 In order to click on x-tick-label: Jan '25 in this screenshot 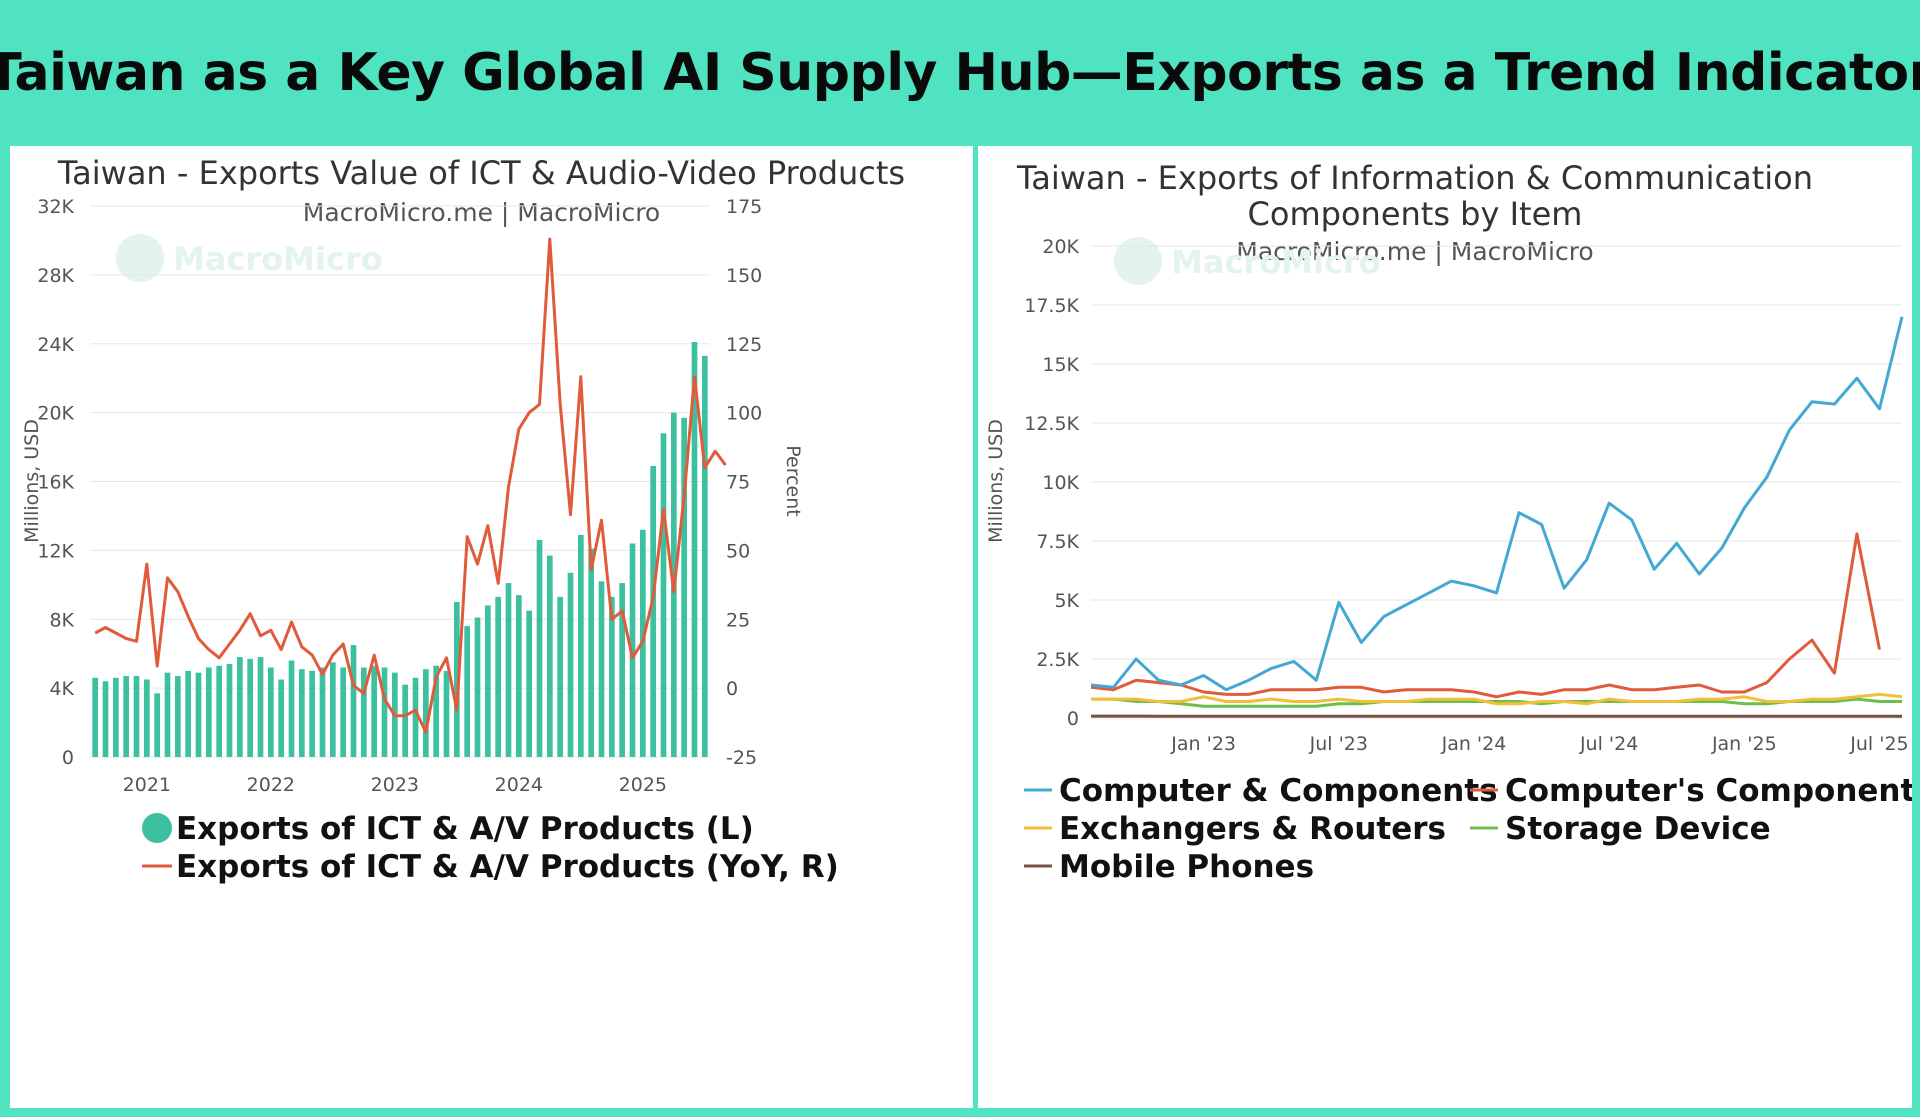, I will do `click(1744, 744)`.